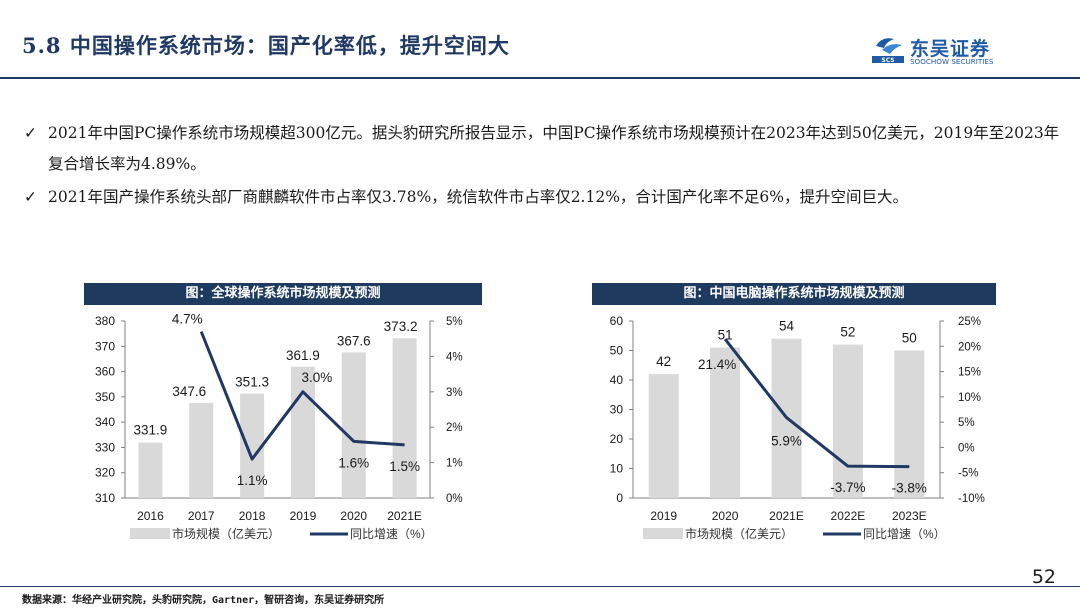 The height and width of the screenshot is (608, 1080). I want to click on bar-data-label: 52, so click(847, 332).